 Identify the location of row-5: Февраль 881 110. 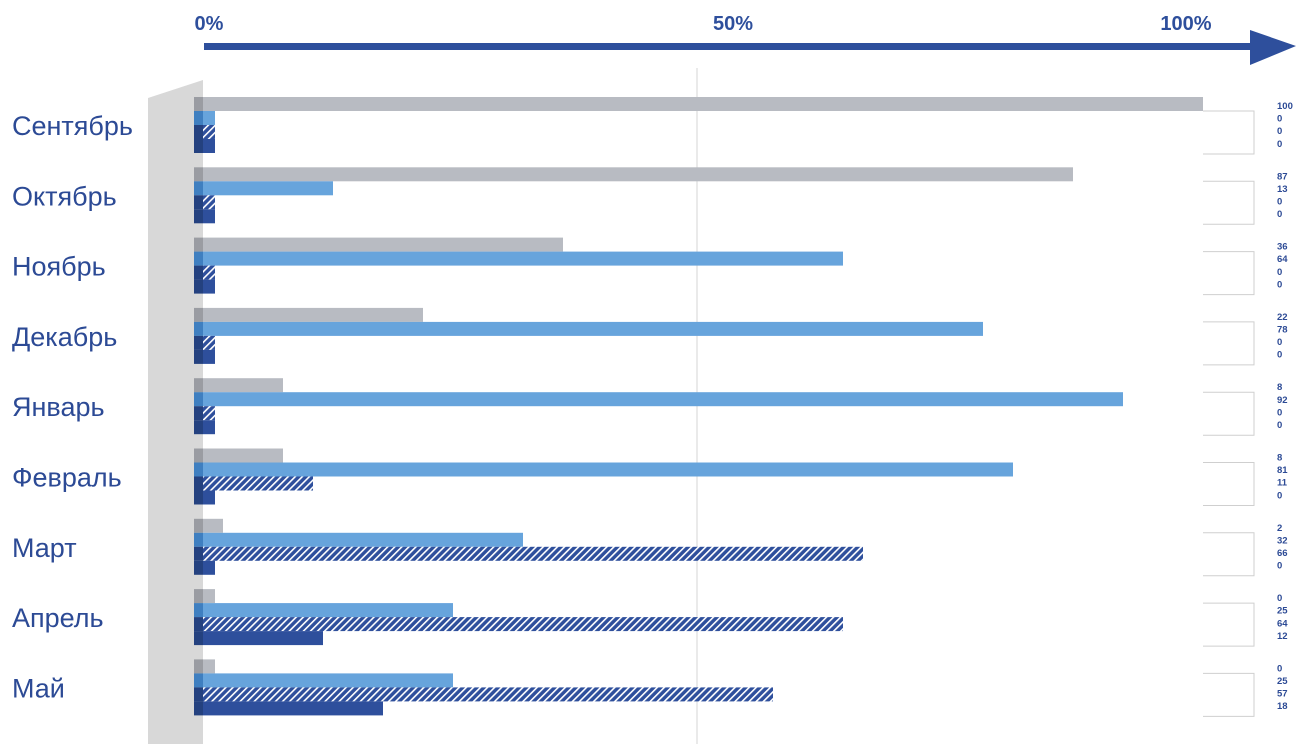
(650, 477).